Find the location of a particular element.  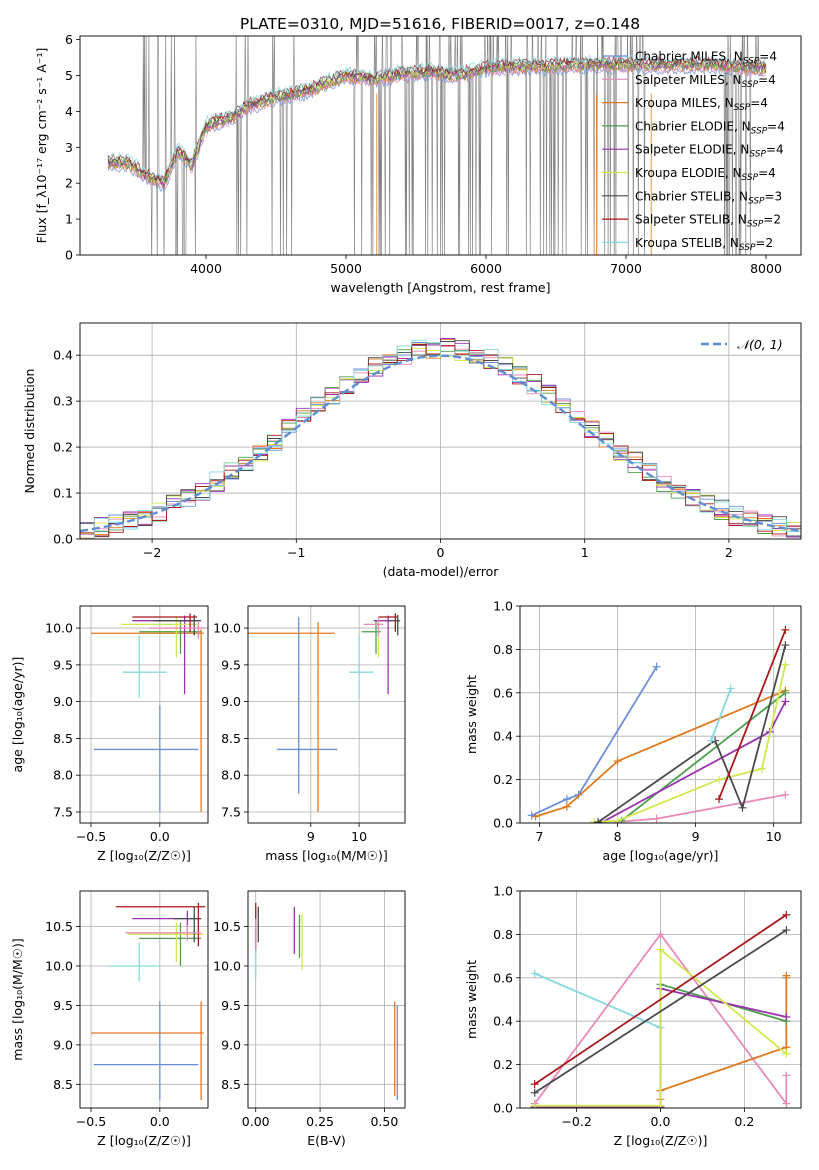

y-axis-label: mass weight is located at coordinates (471, 714).